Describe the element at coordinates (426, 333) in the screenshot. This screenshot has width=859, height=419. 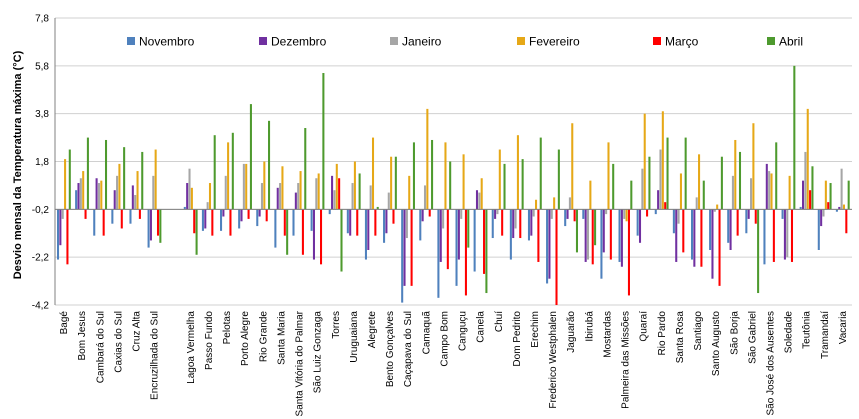
I see `x-tick-label: Camaquã` at that location.